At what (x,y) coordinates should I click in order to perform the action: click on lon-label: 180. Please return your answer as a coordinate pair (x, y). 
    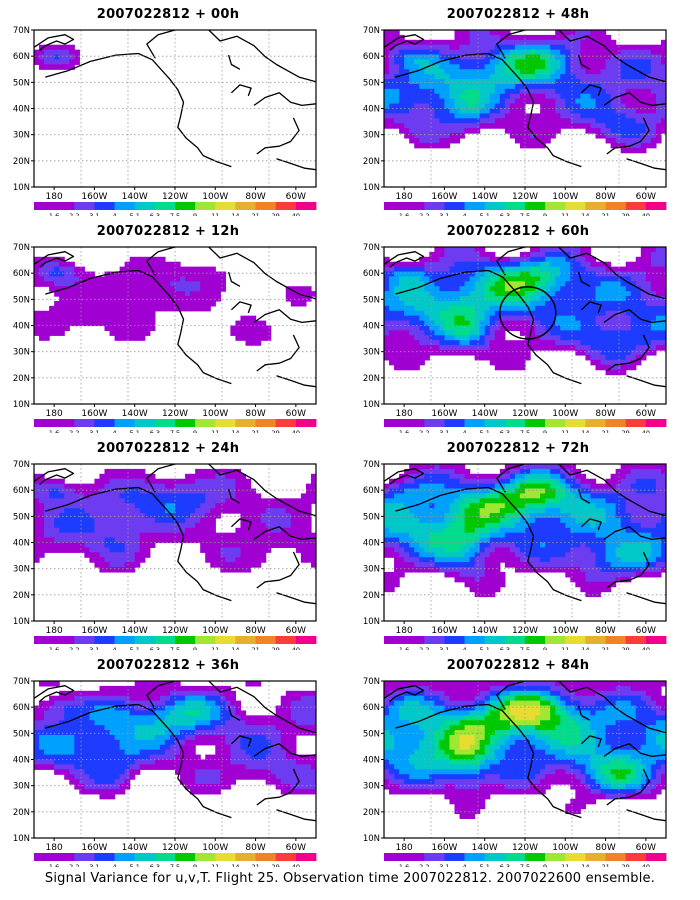
    Looking at the image, I should click on (54, 197).